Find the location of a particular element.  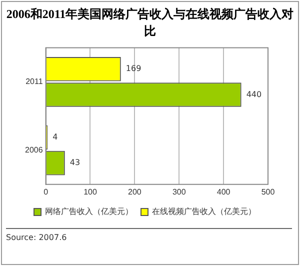

data-label: 169 is located at coordinates (134, 69).